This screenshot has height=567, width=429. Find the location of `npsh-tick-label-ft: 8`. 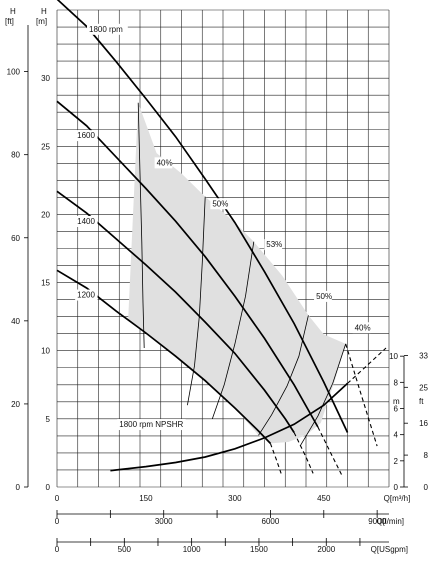

npsh-tick-label-ft: 8 is located at coordinates (426, 455).